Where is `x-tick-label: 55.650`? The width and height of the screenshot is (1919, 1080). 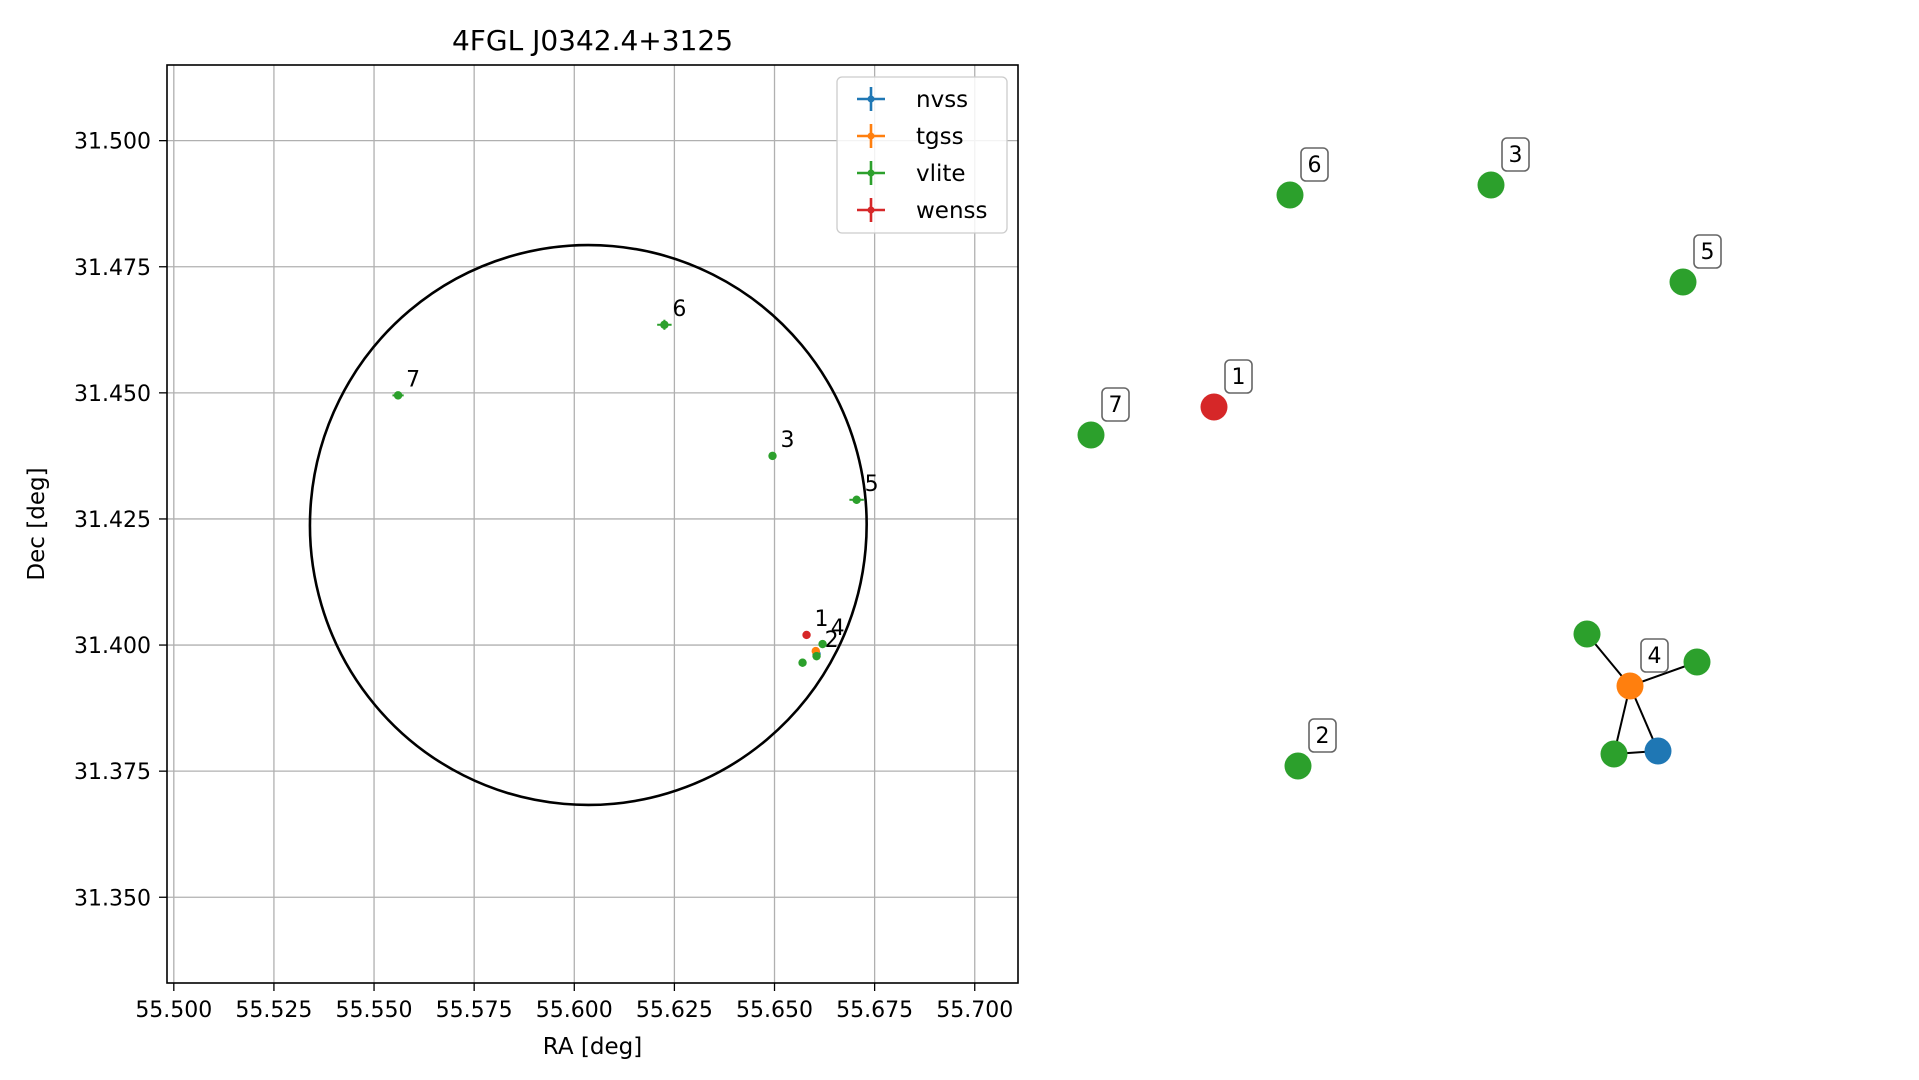 x-tick-label: 55.650 is located at coordinates (774, 1010).